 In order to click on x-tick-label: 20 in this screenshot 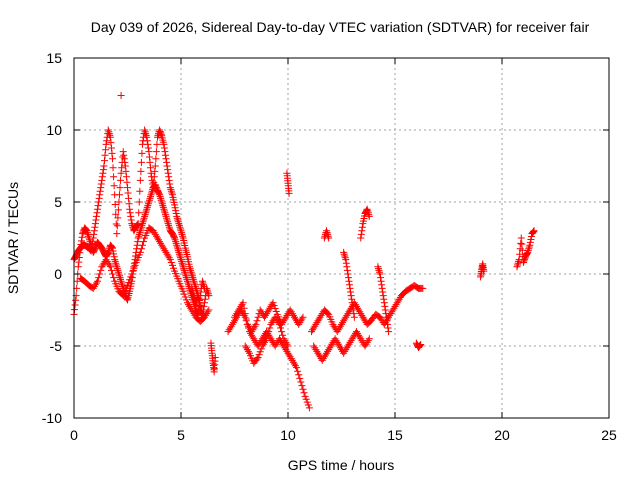, I will do `click(502, 435)`.